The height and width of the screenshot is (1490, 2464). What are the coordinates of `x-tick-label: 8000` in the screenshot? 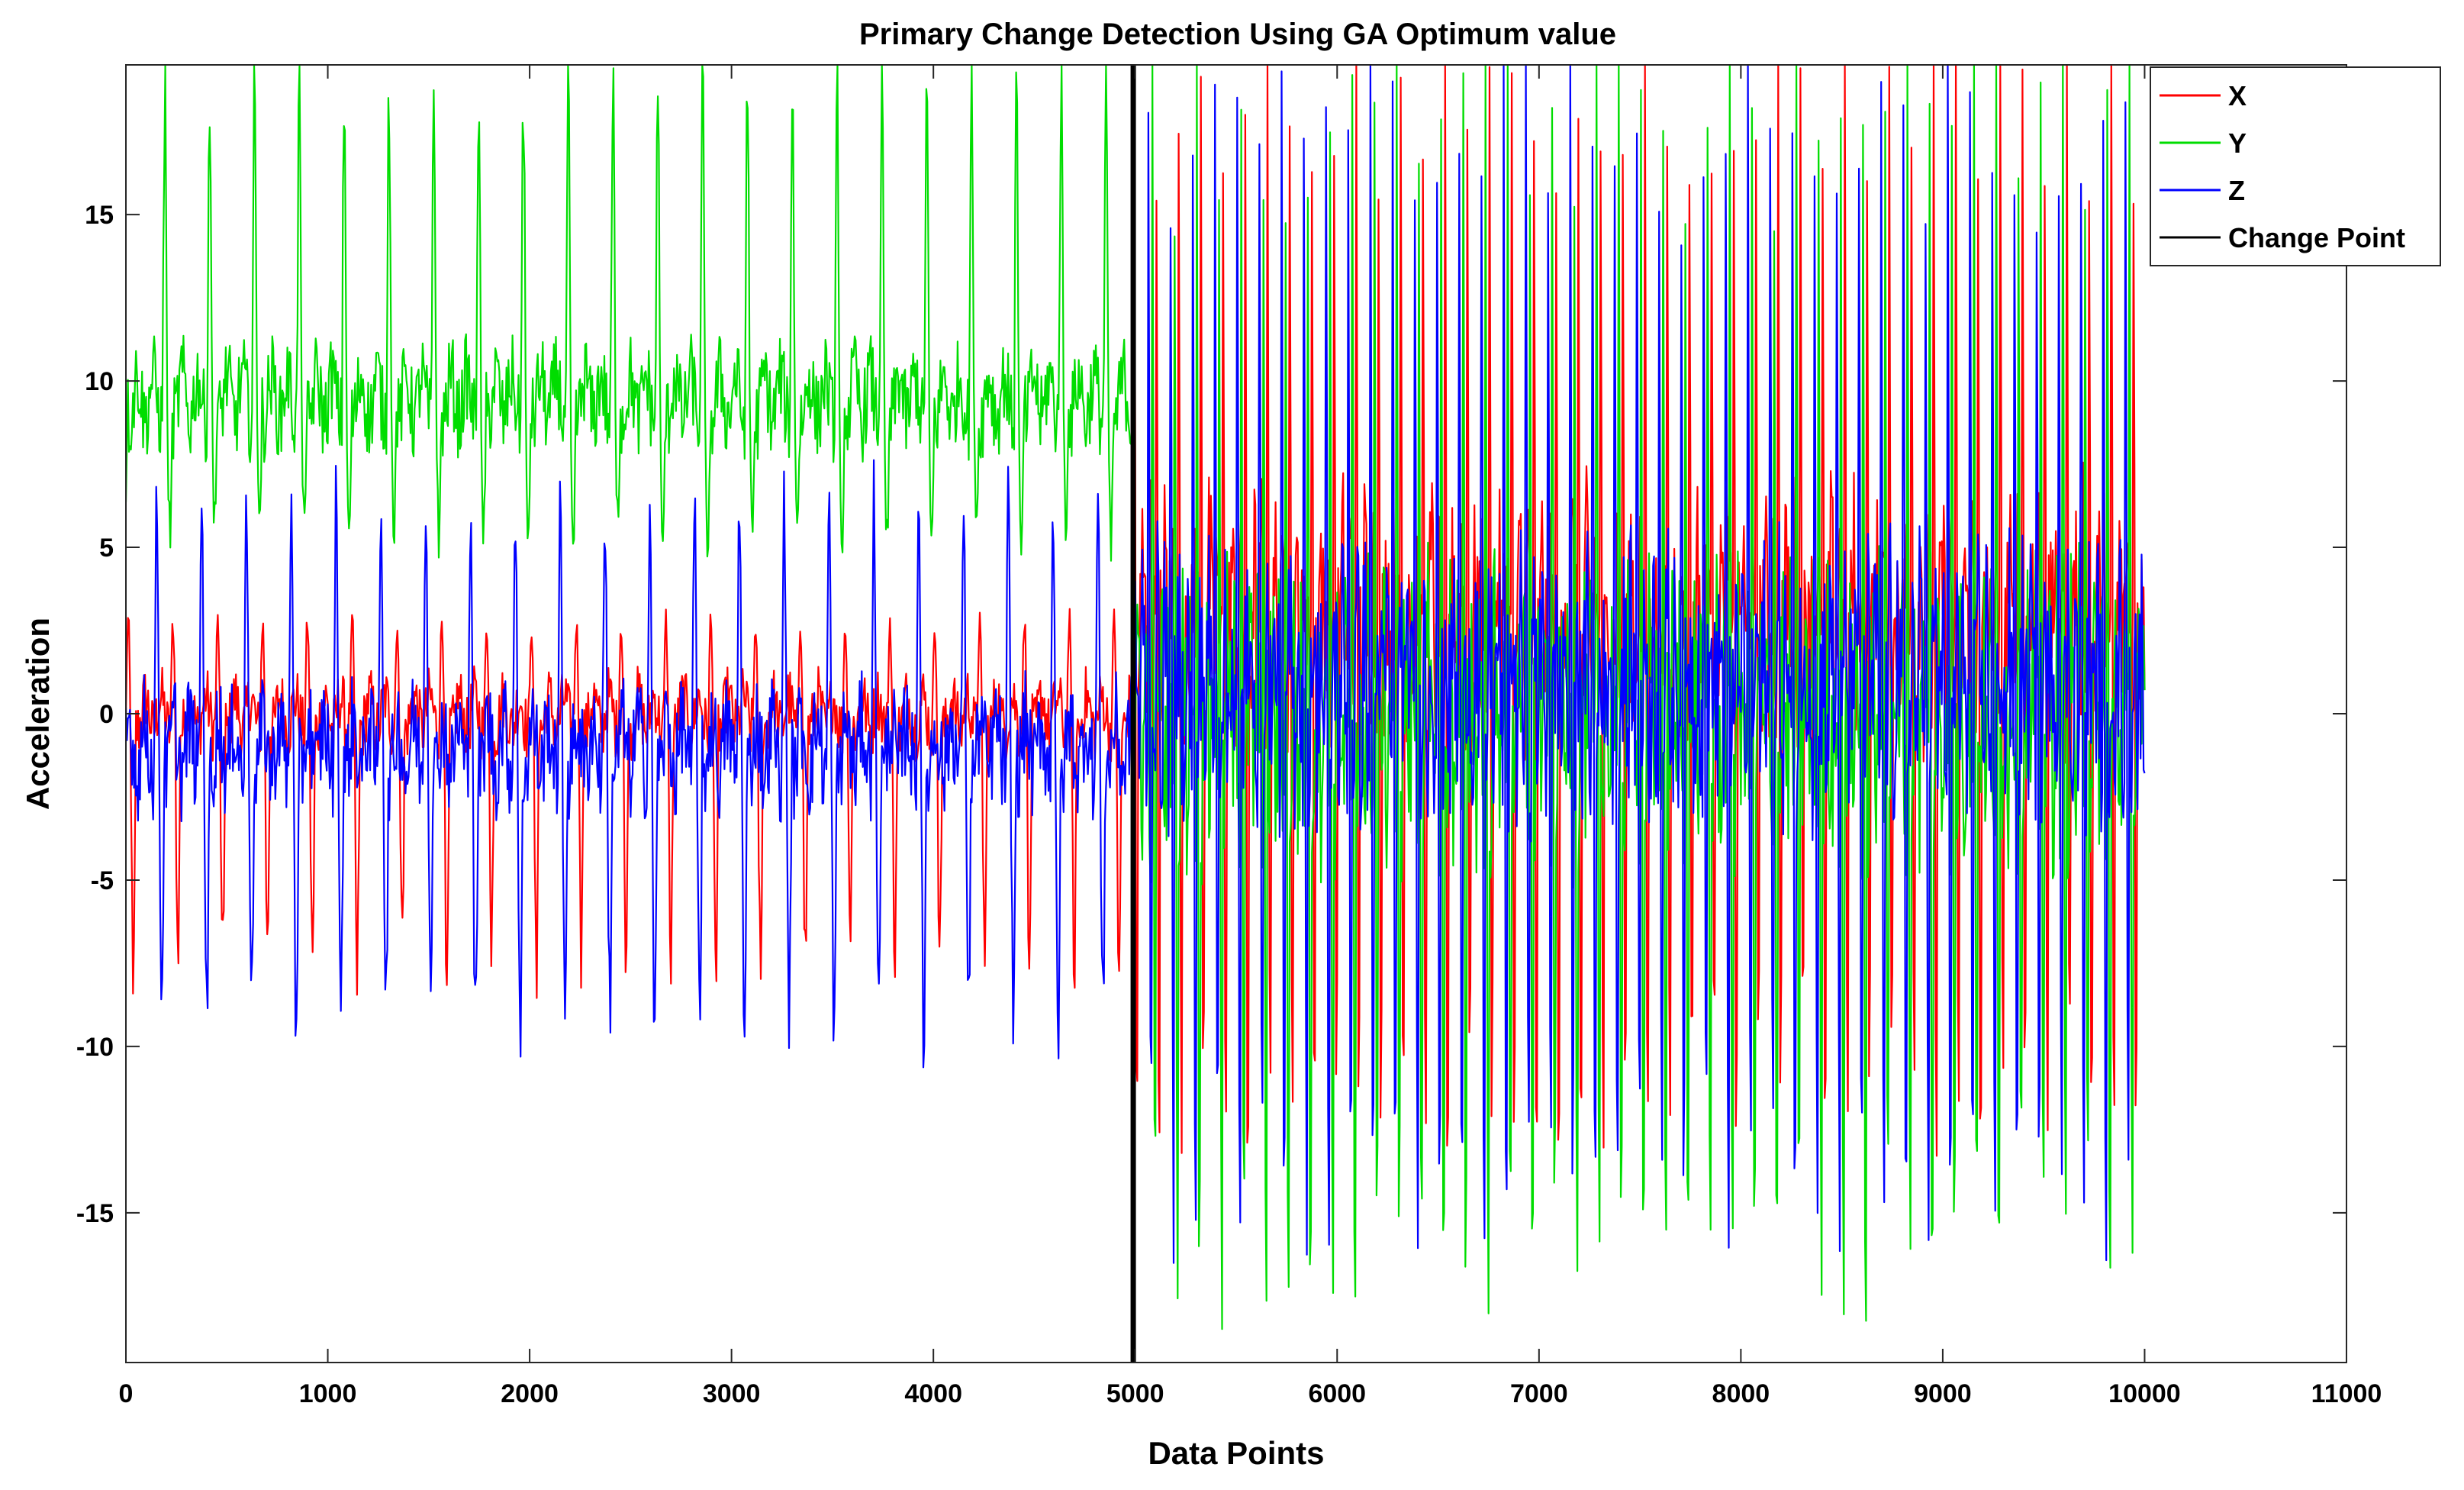 It's located at (1741, 1393).